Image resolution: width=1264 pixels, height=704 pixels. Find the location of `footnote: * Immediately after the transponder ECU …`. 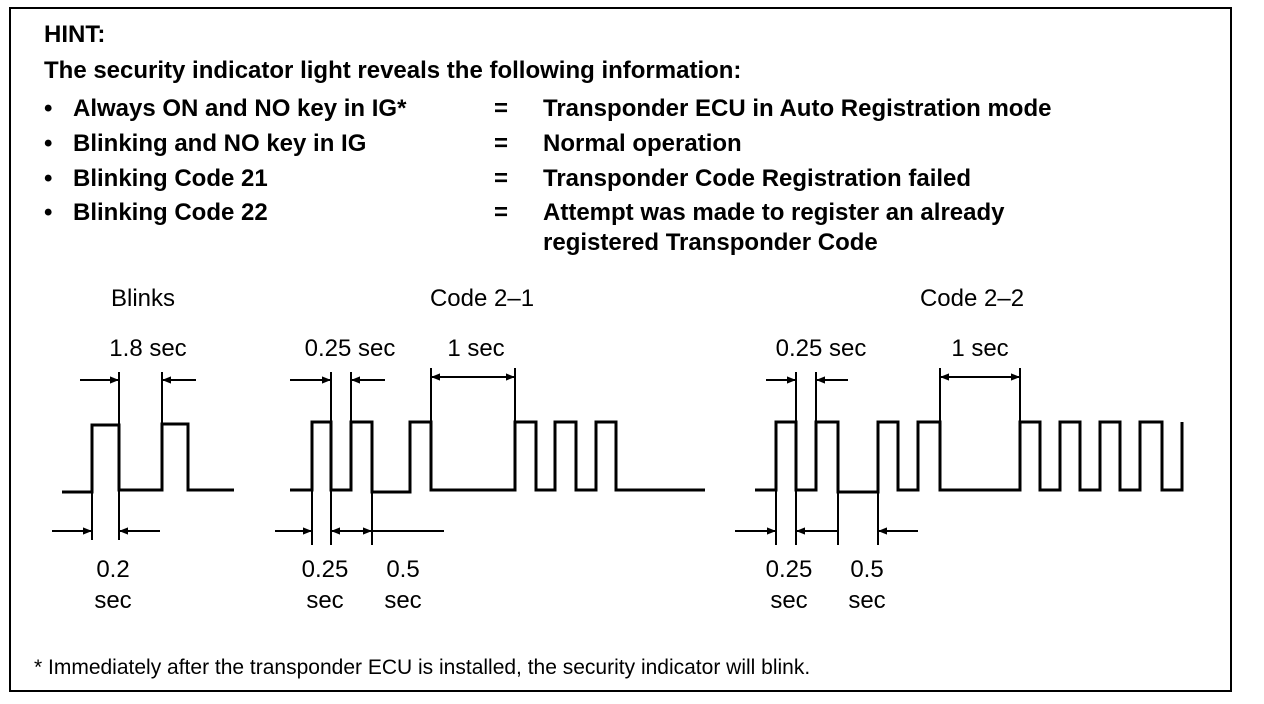

footnote: * Immediately after the transponder ECU … is located at coordinates (422, 667).